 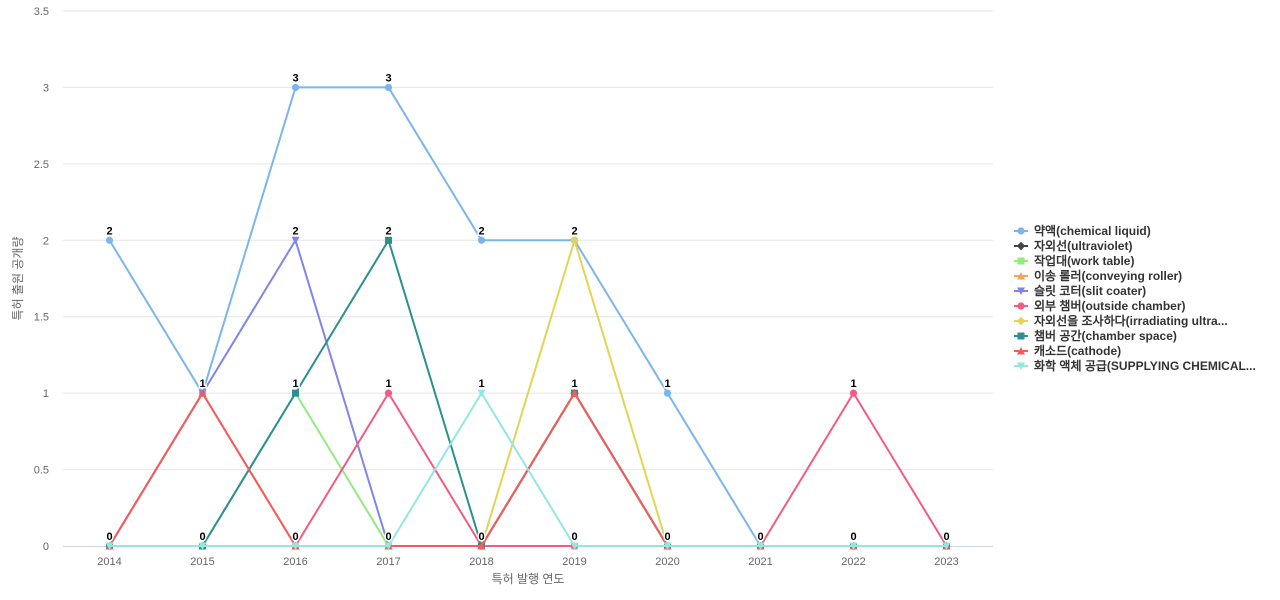 I want to click on x-axis-title: 특허 발행 연도, so click(x=528, y=578).